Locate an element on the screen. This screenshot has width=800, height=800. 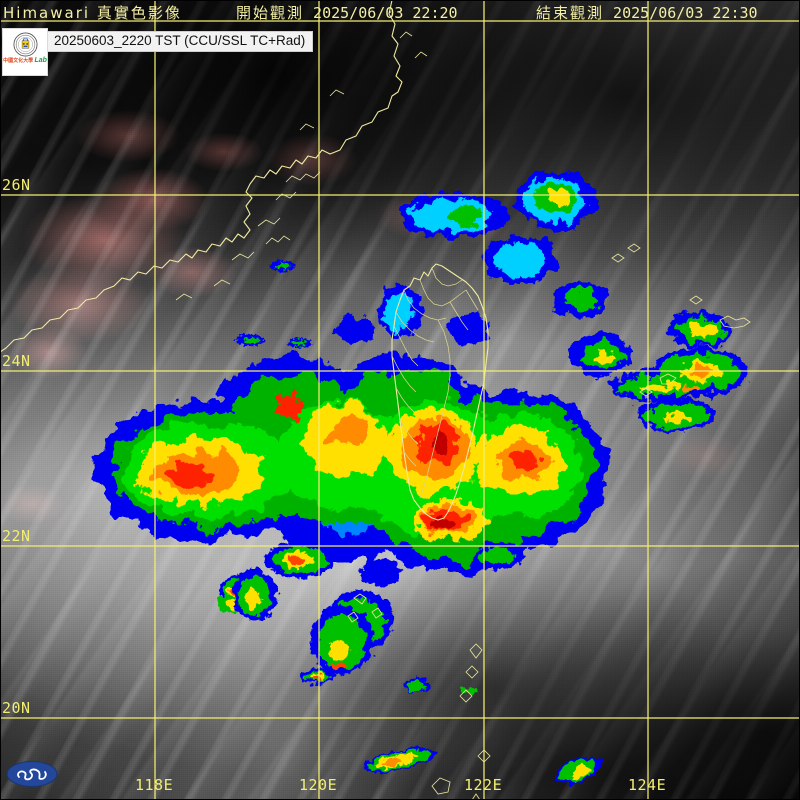
seal-caption-line2: Lab is located at coordinates (40, 60).